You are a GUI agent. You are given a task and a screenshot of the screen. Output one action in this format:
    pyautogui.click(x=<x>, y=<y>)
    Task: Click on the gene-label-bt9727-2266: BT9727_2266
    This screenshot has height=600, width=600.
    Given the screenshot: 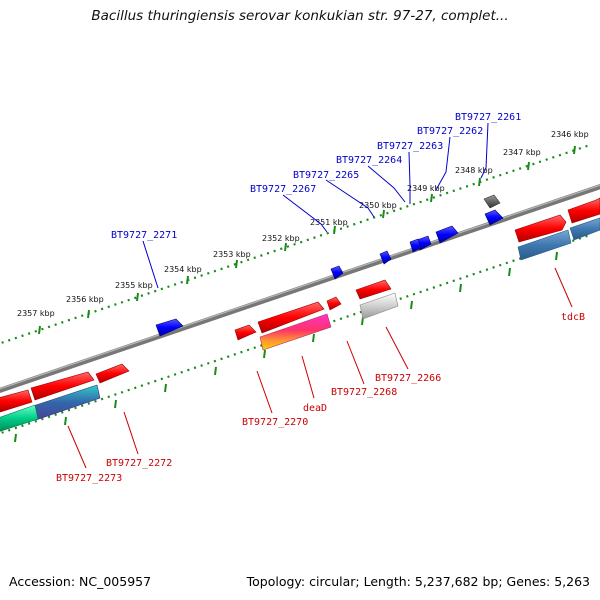 What is the action you would take?
    pyautogui.click(x=408, y=378)
    